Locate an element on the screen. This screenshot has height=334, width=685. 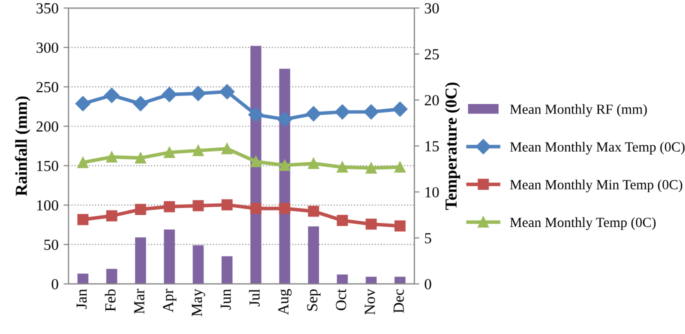
x-tick-label: Jul is located at coordinates (254, 297).